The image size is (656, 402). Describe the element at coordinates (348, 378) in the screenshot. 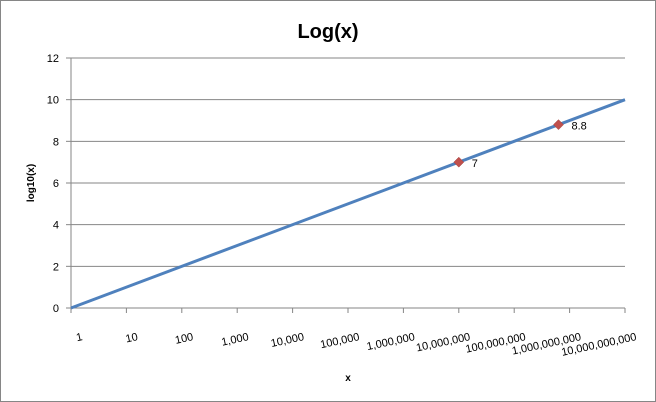

I see `x-axis-label: x` at that location.